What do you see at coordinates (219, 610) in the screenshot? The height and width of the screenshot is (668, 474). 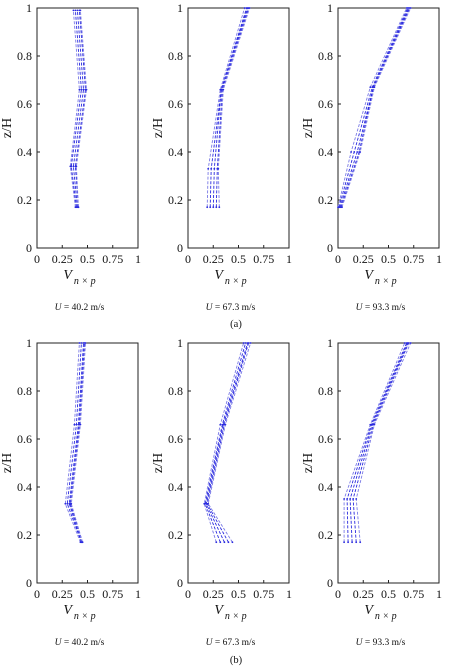 I see `x-axis-label-main: V` at bounding box center [219, 610].